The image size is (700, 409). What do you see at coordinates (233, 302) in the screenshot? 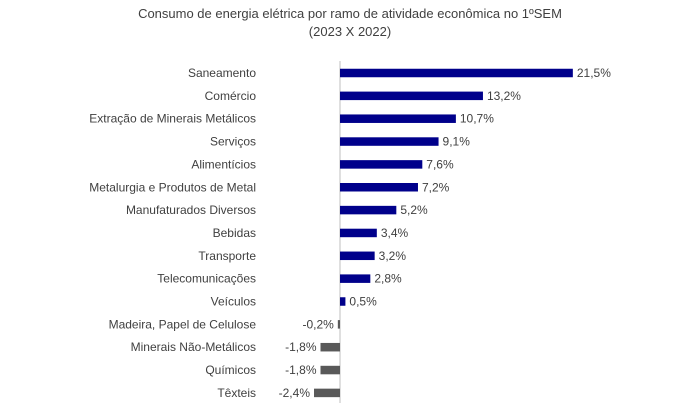
I see `category-label: Veículos` at bounding box center [233, 302].